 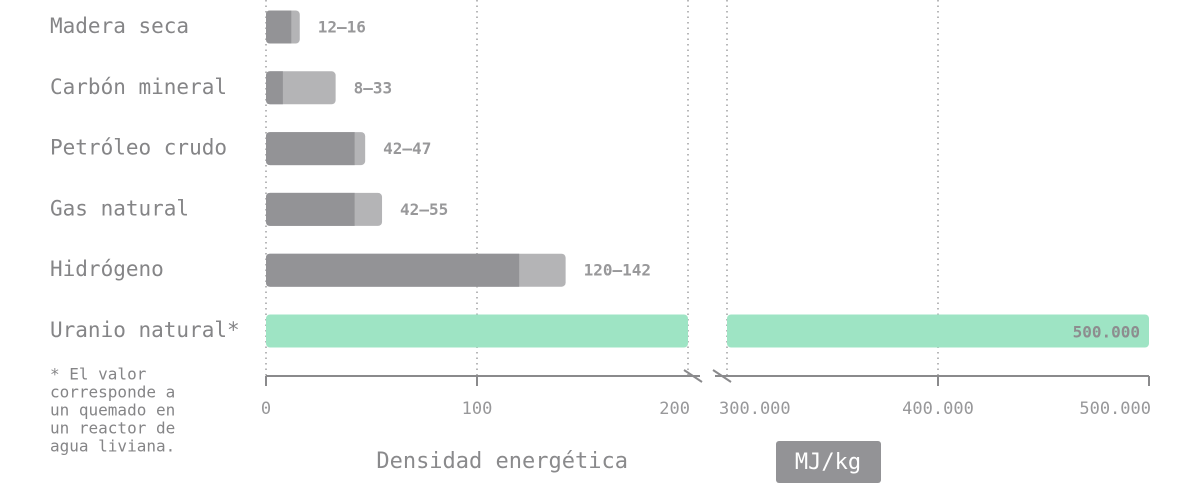 What do you see at coordinates (138, 148) in the screenshot?
I see `category-label: Petróleo crudo` at bounding box center [138, 148].